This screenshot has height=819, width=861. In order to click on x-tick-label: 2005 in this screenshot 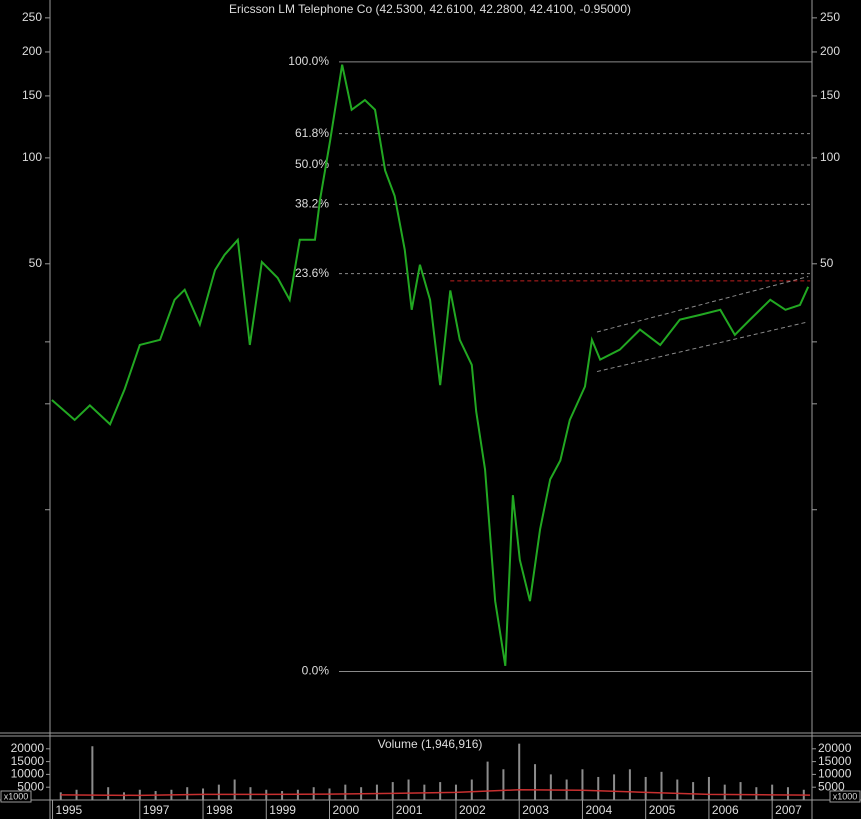, I will do `click(662, 810)`.